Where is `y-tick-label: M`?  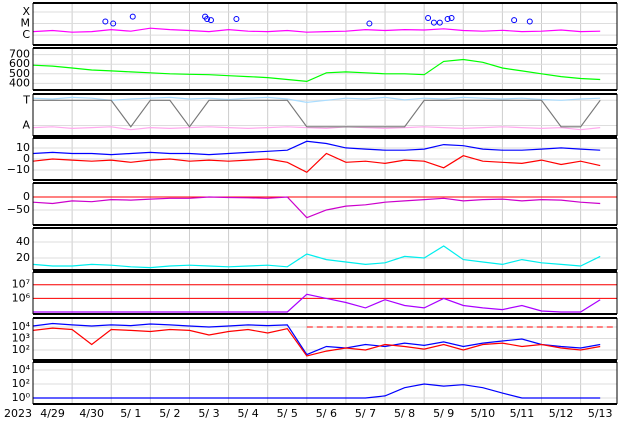 y-tick-label: M is located at coordinates (26, 23).